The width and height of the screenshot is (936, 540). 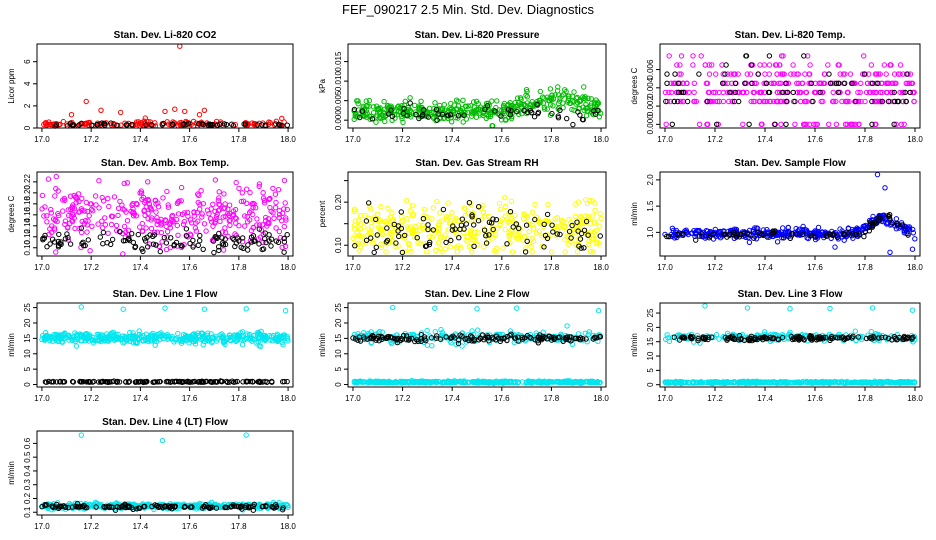 What do you see at coordinates (790, 163) in the screenshot?
I see `panel-title: Stan. Dev. Sample Flow` at bounding box center [790, 163].